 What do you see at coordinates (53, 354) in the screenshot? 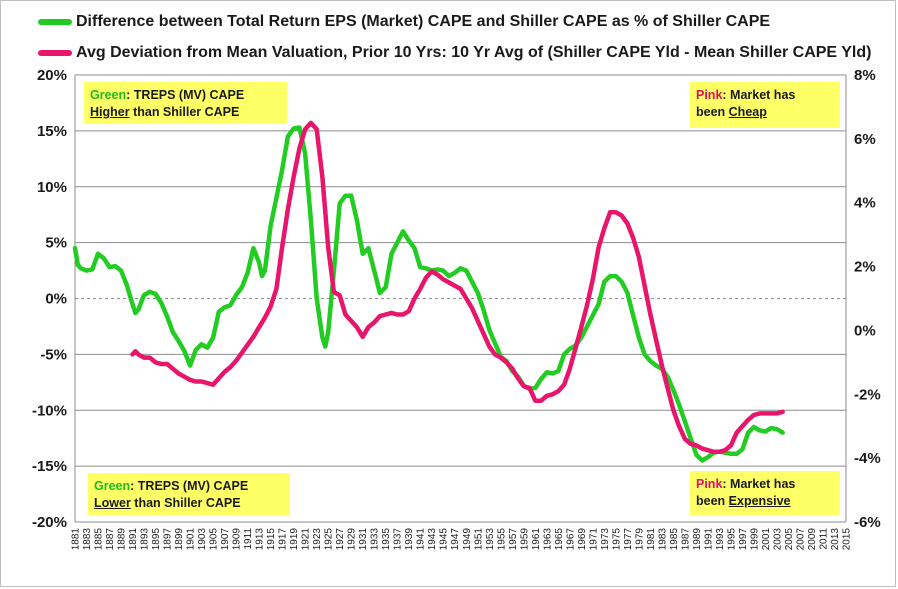
I see `left-axis-tick-label: -5%` at bounding box center [53, 354].